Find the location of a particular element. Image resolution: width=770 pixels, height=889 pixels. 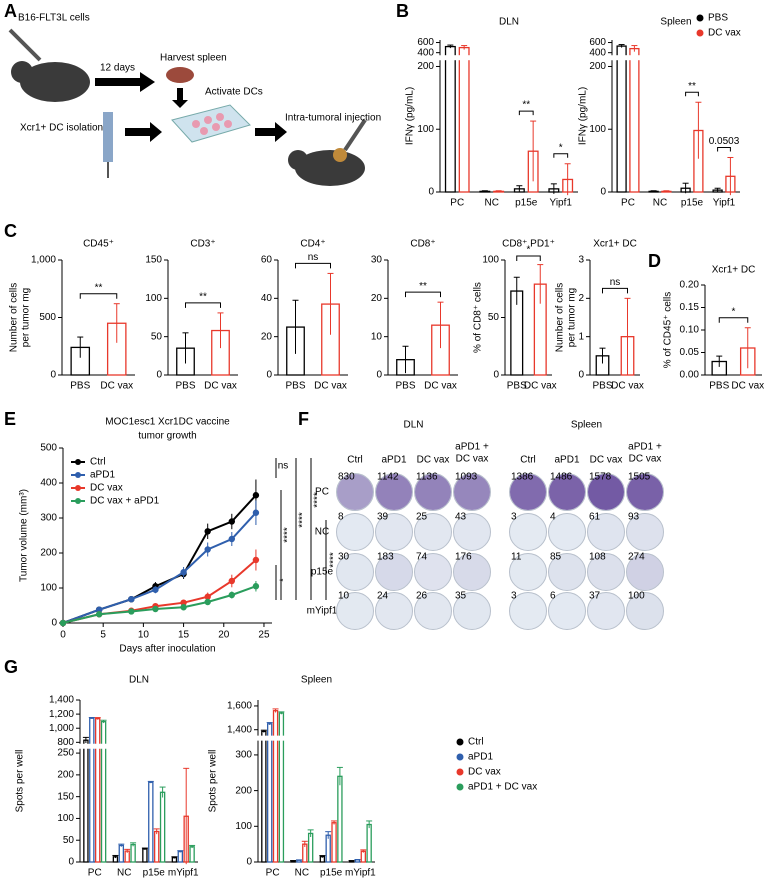

well-count: 3 is located at coordinates (514, 596).